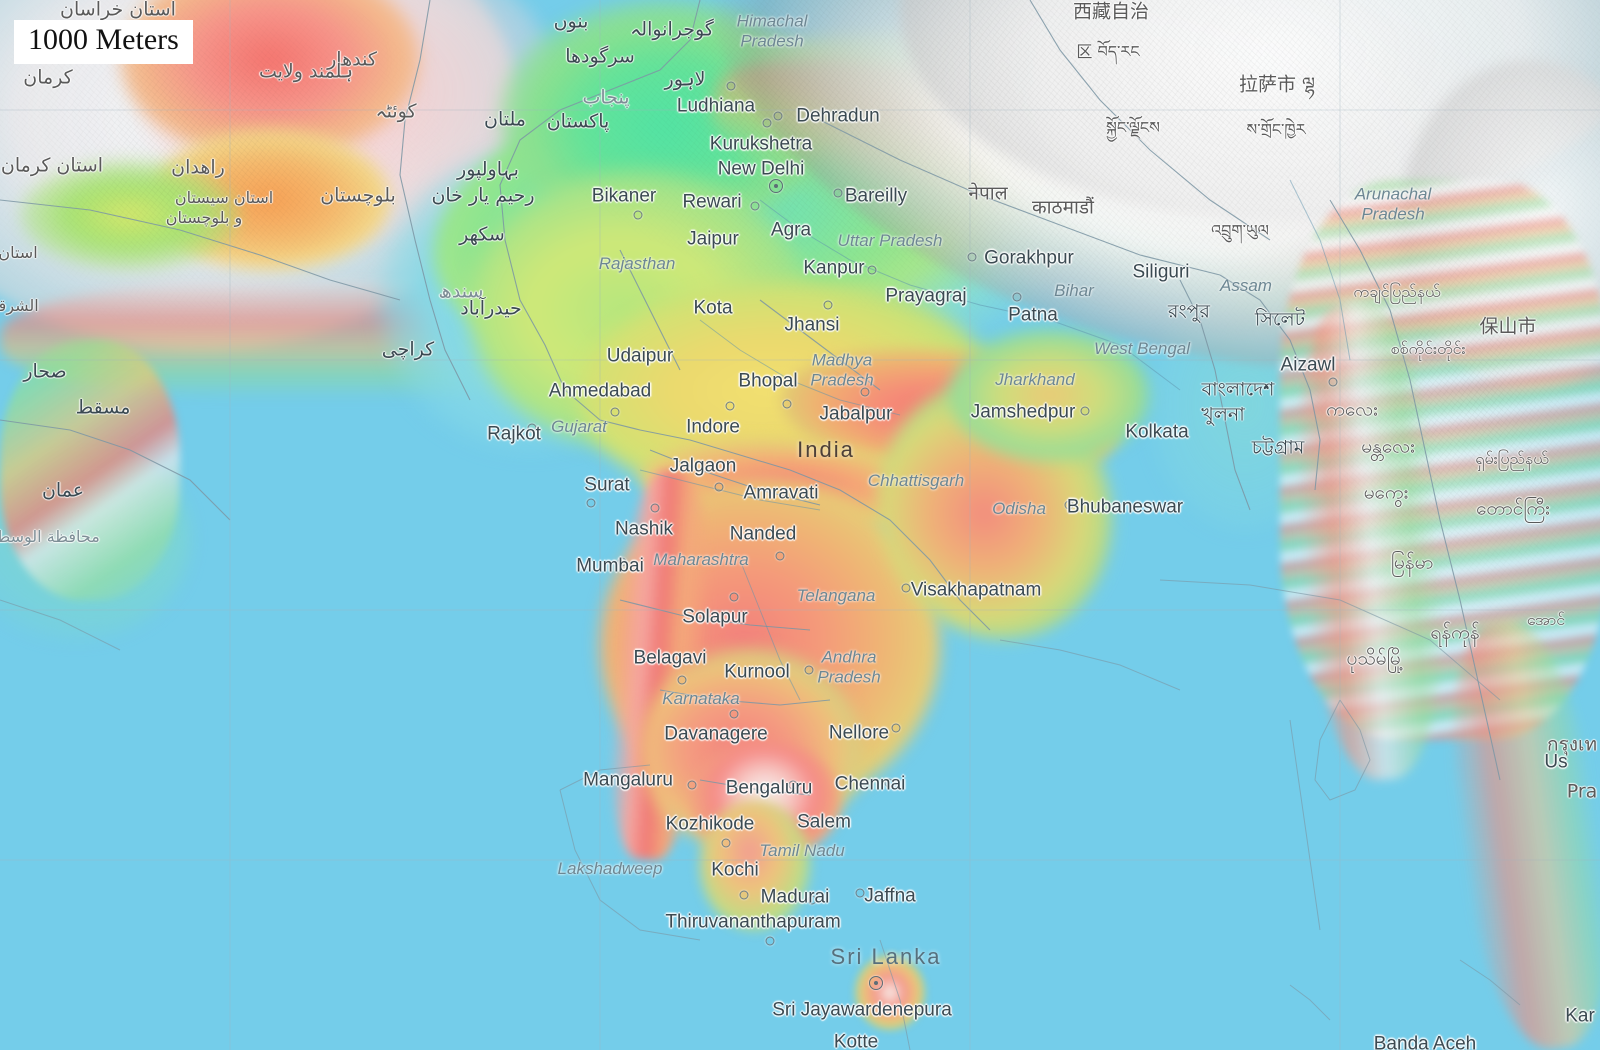 This screenshot has width=1600, height=1050. Describe the element at coordinates (876, 196) in the screenshot. I see `city-label: Bareilly` at that location.